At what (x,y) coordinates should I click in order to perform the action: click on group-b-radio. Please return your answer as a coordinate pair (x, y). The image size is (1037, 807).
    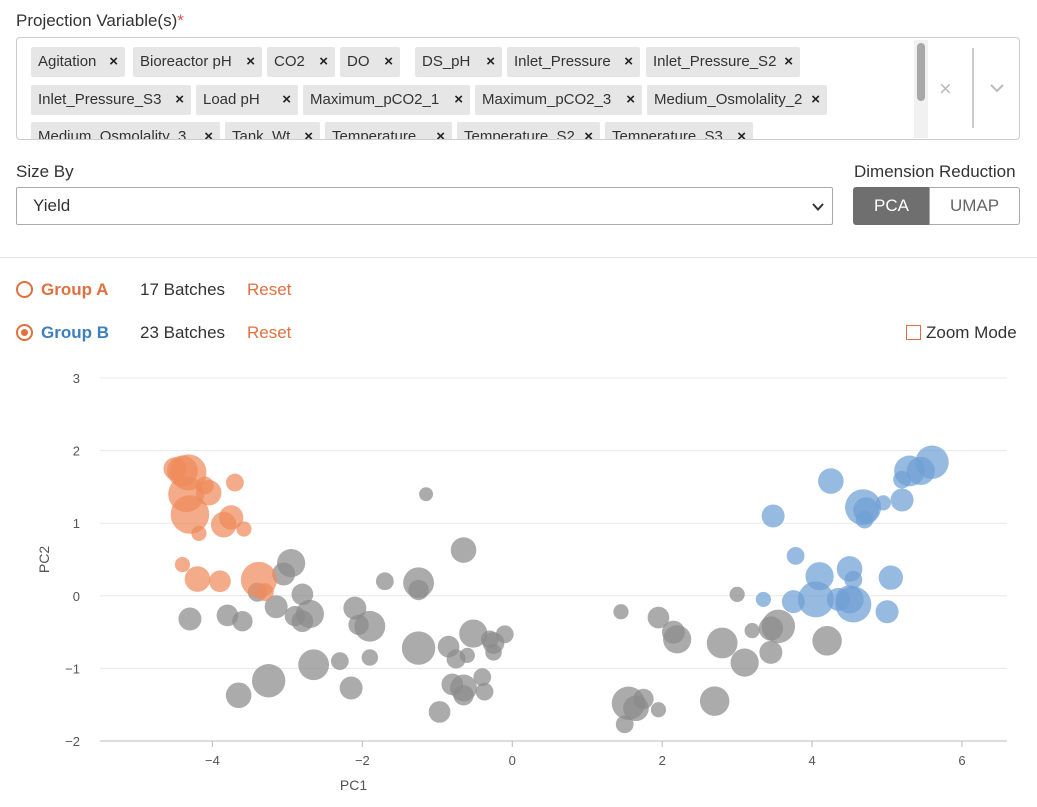
    Looking at the image, I should click on (24, 332).